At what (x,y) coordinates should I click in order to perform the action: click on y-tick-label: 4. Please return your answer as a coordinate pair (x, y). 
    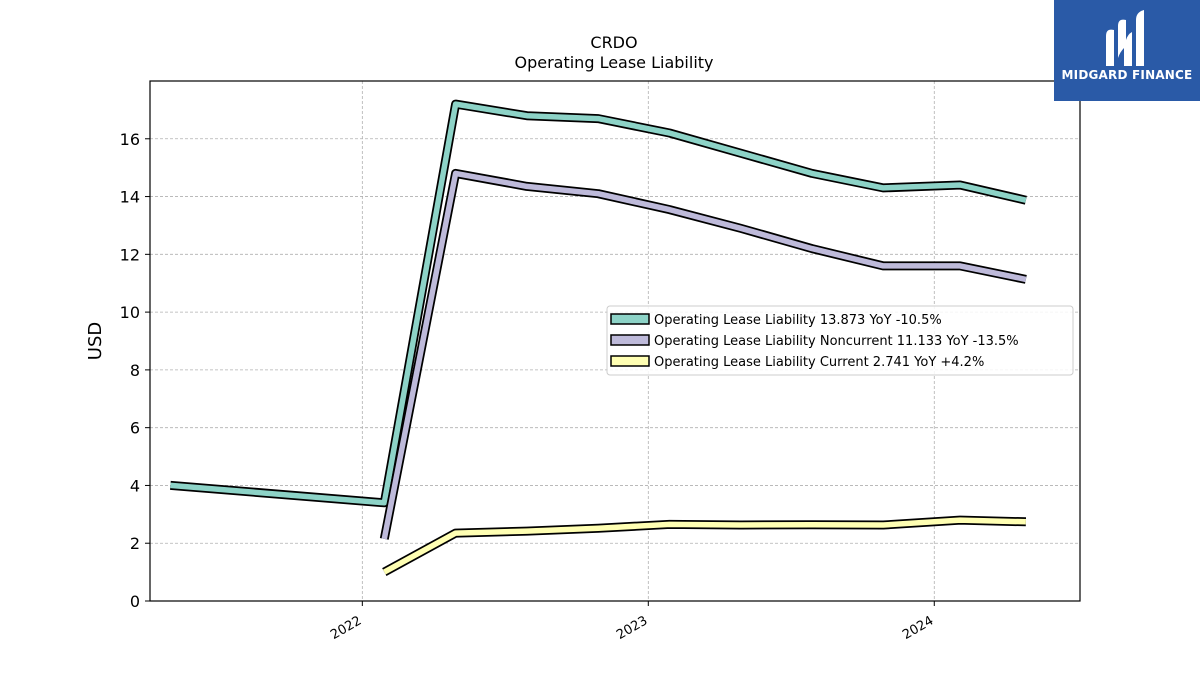
    Looking at the image, I should click on (135, 485).